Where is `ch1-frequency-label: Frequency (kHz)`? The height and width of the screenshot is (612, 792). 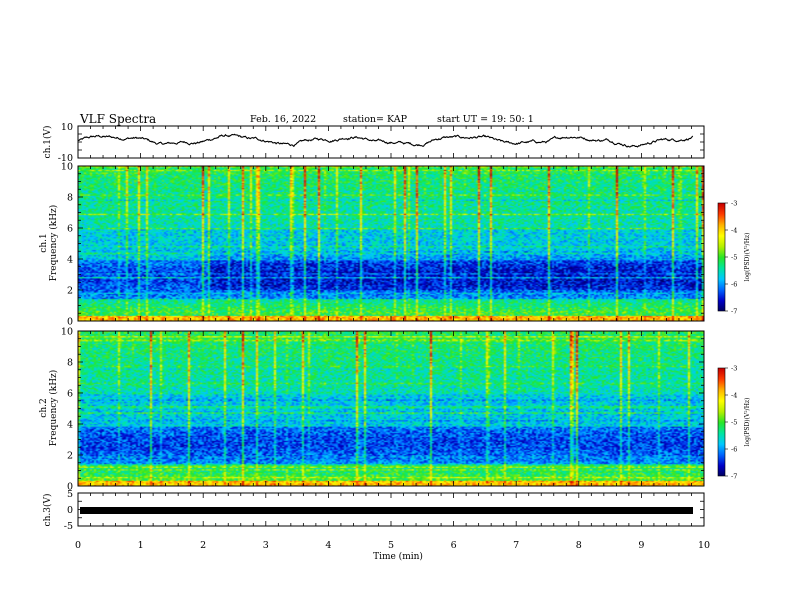 ch1-frequency-label: Frequency (kHz) is located at coordinates (53, 243).